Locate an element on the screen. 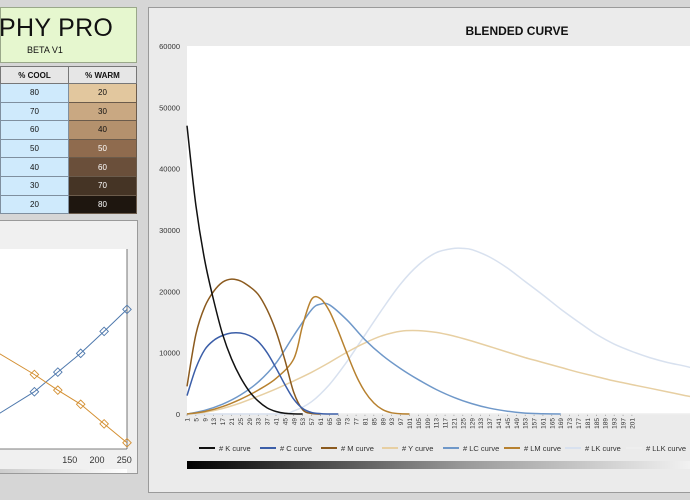 Image resolution: width=690 pixels, height=500 pixels. x-tick-label: 45 is located at coordinates (285, 422).